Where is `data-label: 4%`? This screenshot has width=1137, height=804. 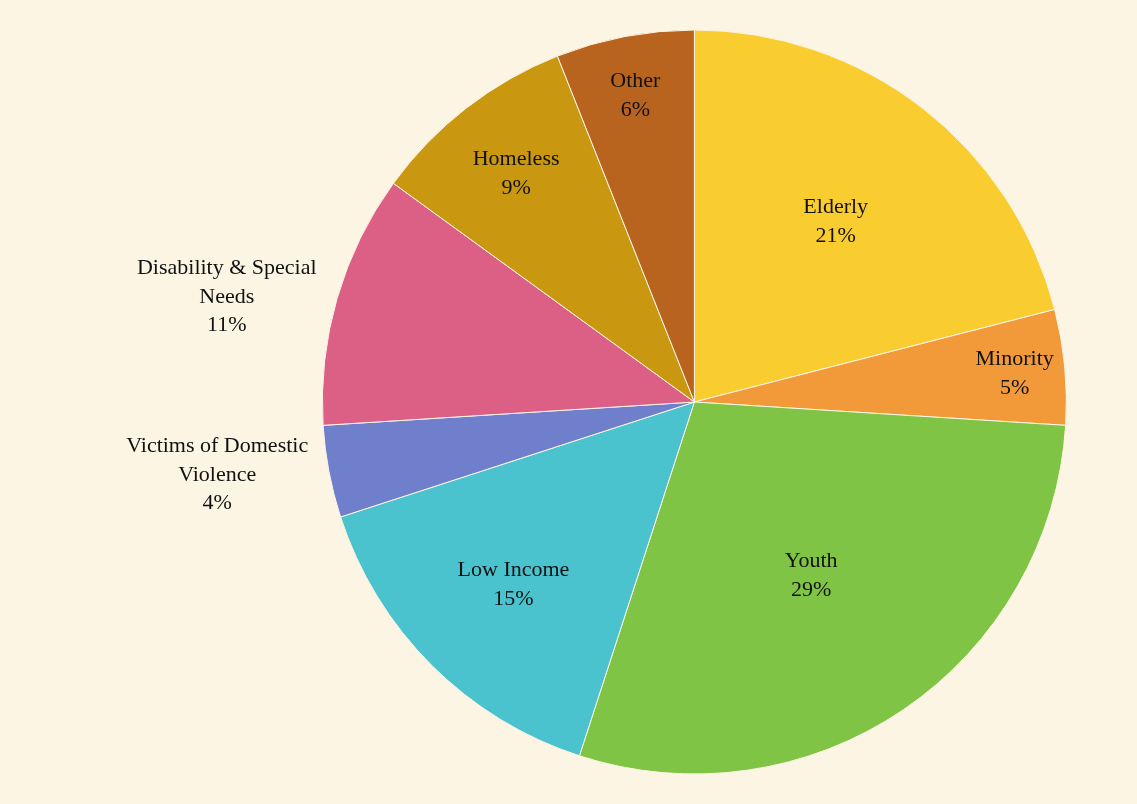 data-label: 4% is located at coordinates (217, 502).